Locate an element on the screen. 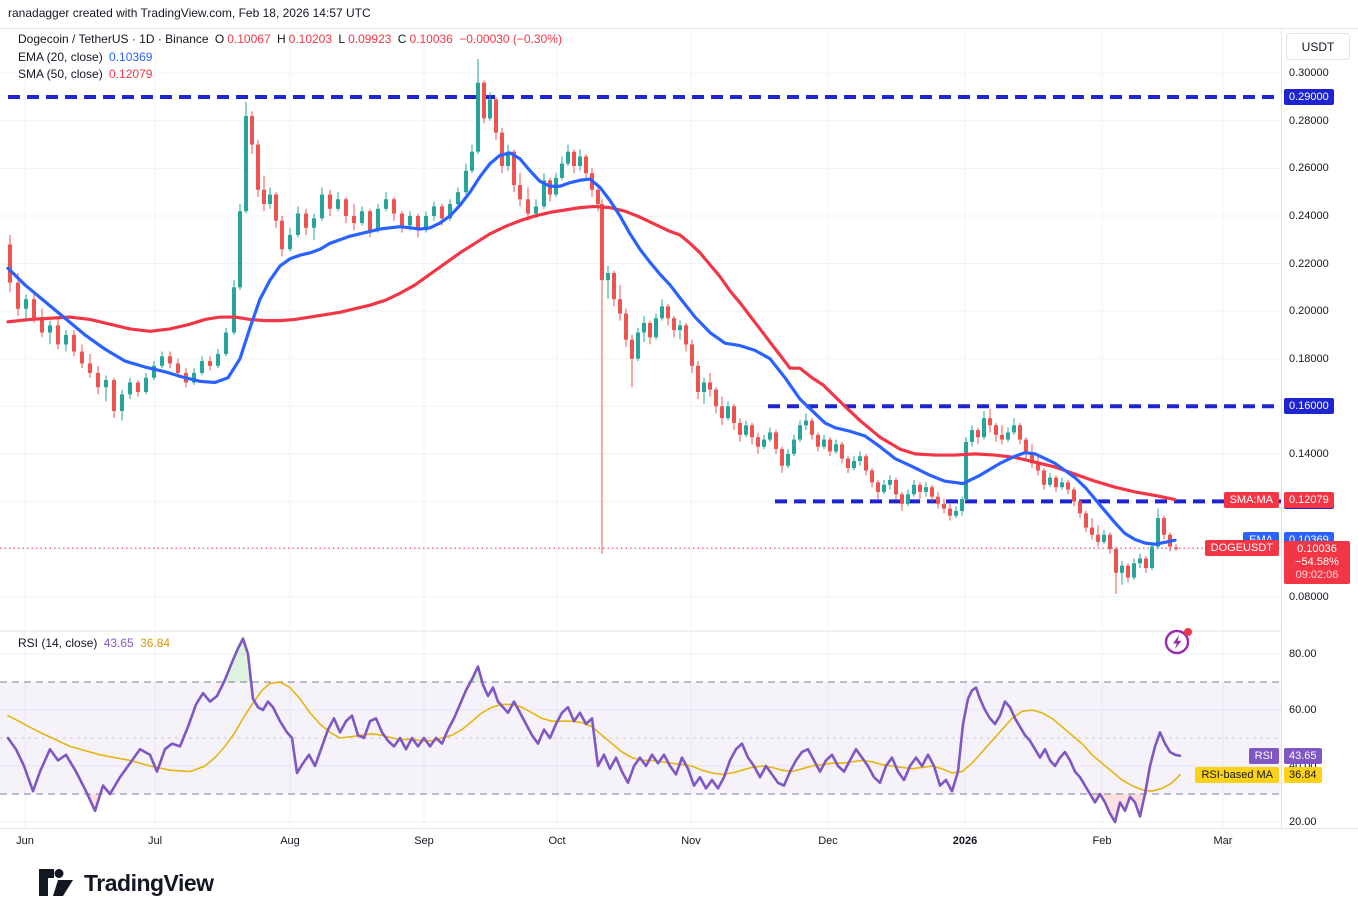  time-axis: Jun Jul Aug Sep Oct Nov Dec 2026 Feb Mar is located at coordinates (679, 842).